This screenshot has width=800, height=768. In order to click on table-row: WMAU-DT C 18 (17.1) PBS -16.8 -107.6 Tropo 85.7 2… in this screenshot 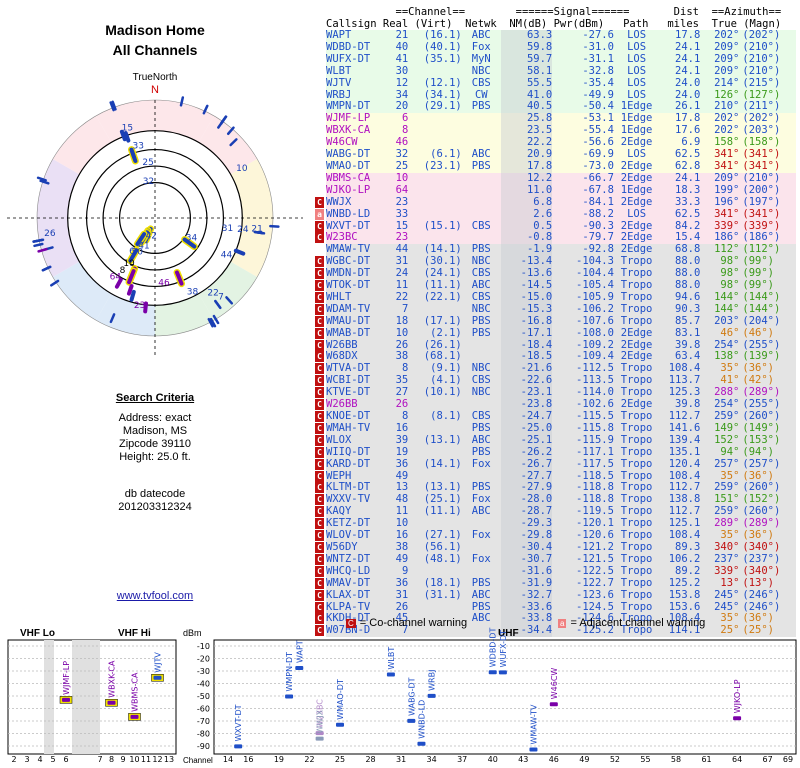, I will do `click(555, 321)`.